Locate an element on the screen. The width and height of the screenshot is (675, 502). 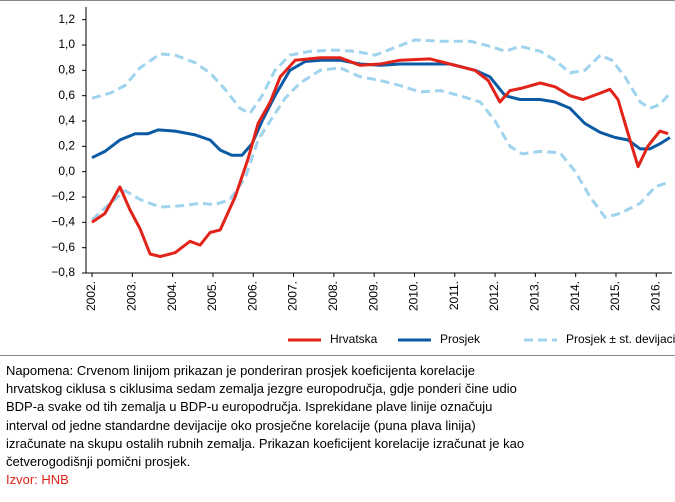
y-tick-label: 0,6 is located at coordinates (66, 95).